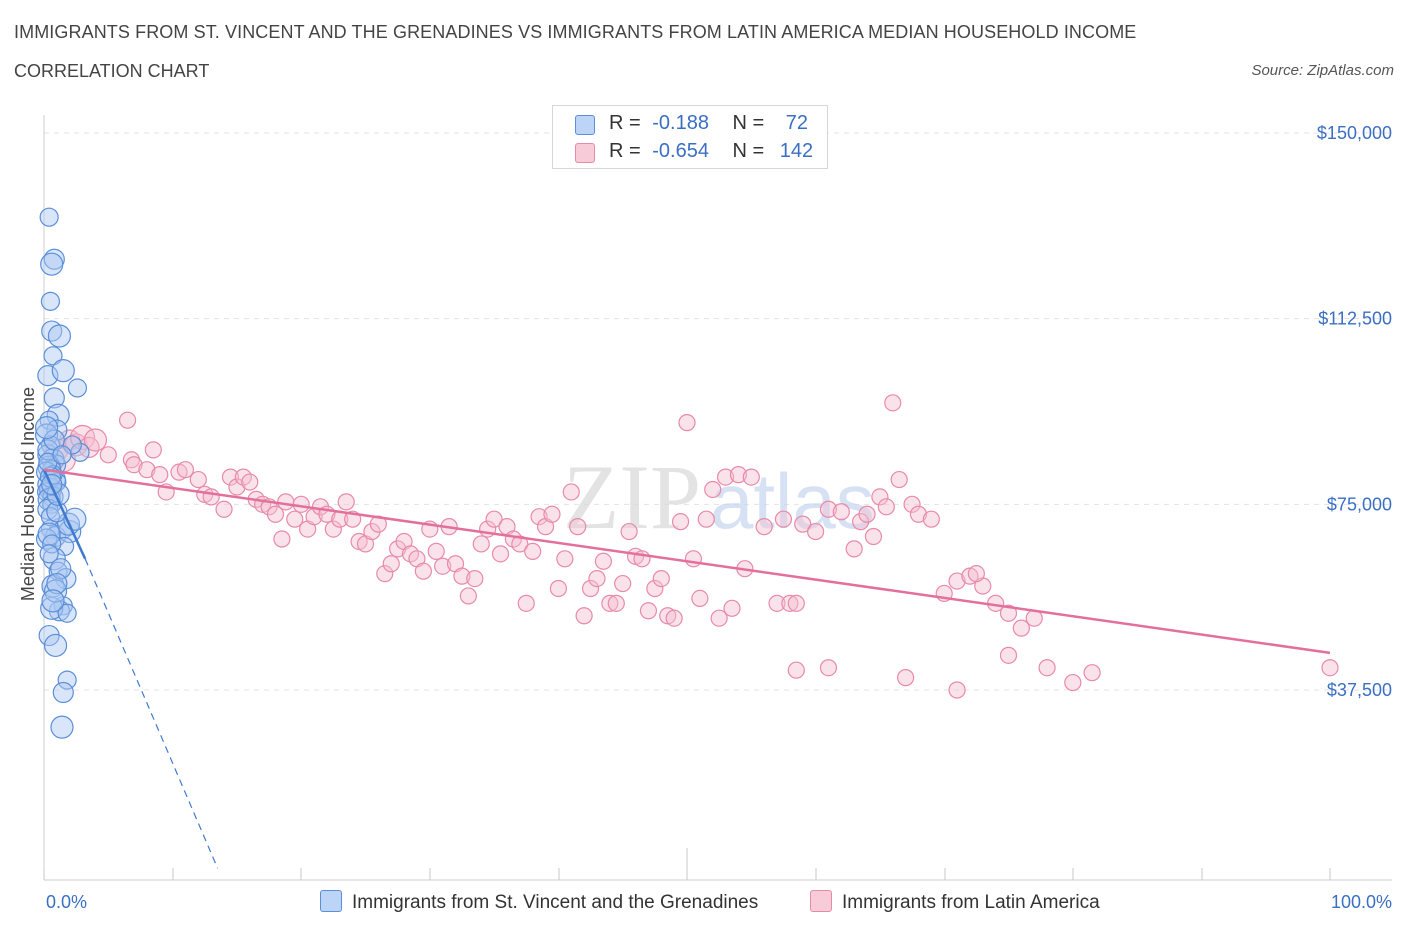 Image resolution: width=1406 pixels, height=930 pixels. Describe the element at coordinates (1355, 319) in the screenshot. I see `y-tick-label-1: $112,500` at that location.